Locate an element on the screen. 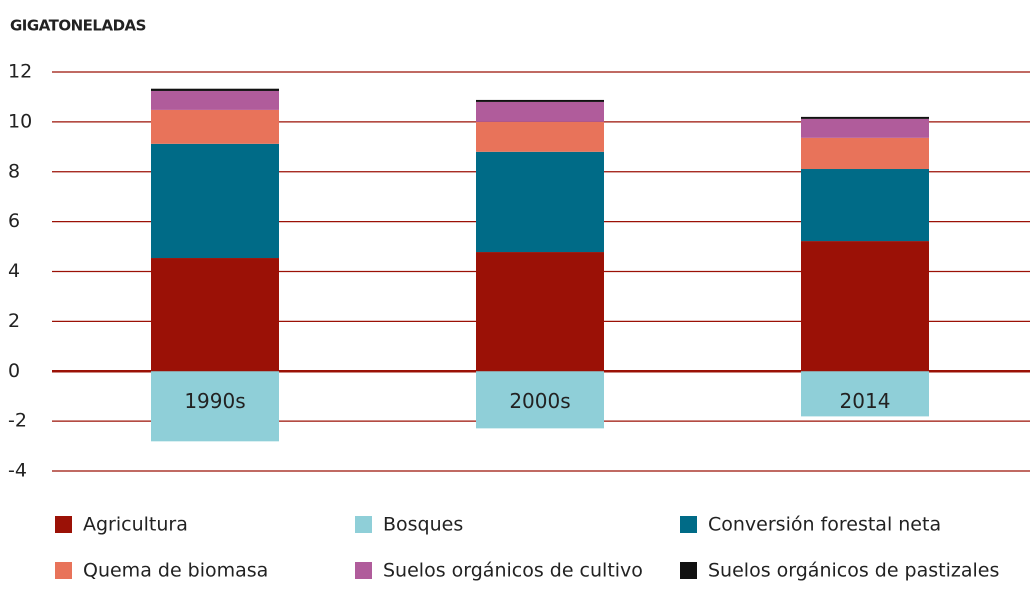  legend-label: Suelos orgánicos de cultivo is located at coordinates (513, 571).